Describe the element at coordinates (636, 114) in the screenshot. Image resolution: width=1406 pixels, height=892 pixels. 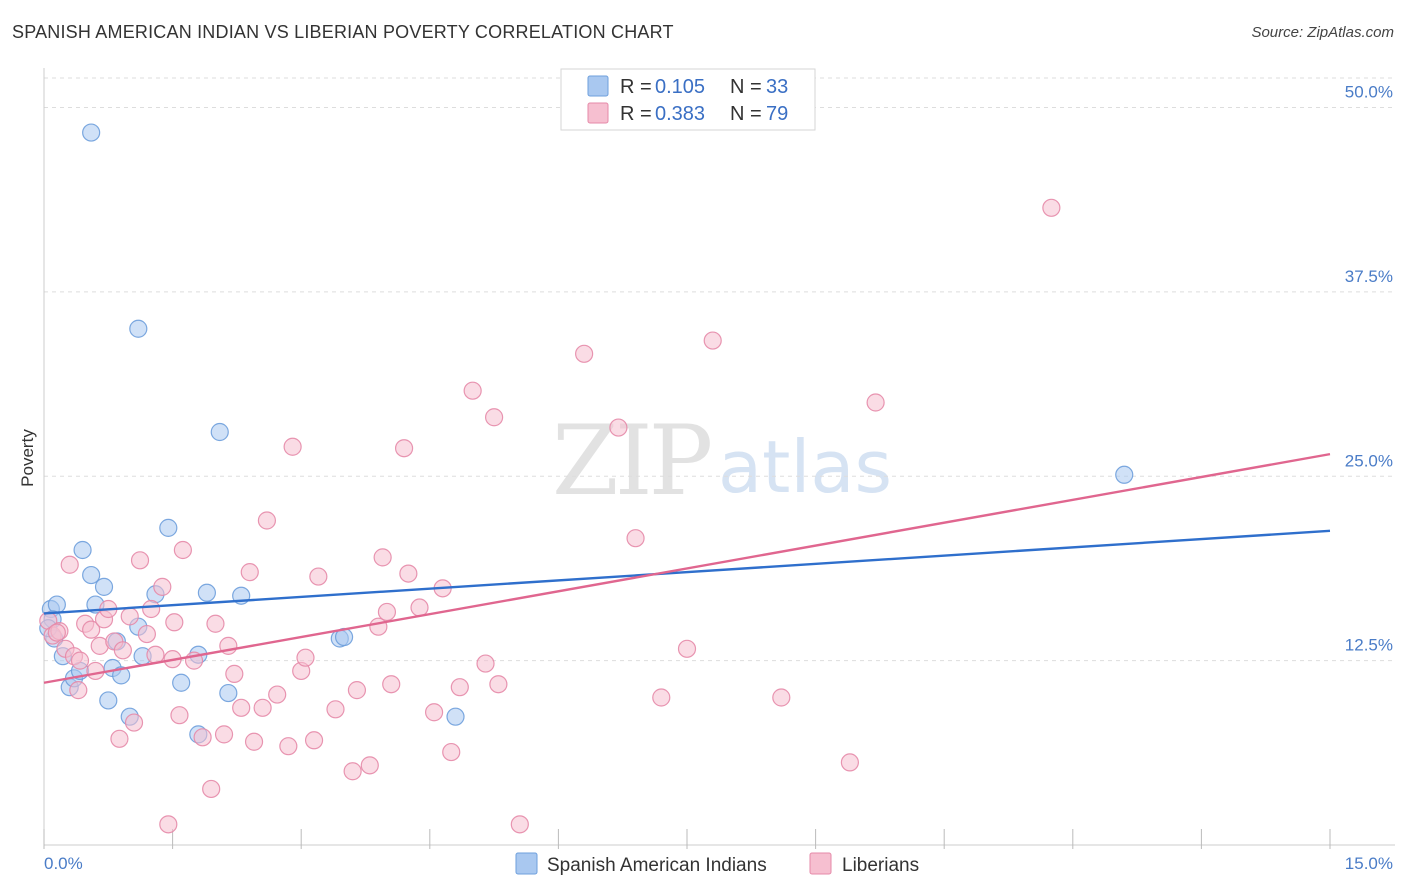
I see `legend-r-label-pink: R =` at that location.